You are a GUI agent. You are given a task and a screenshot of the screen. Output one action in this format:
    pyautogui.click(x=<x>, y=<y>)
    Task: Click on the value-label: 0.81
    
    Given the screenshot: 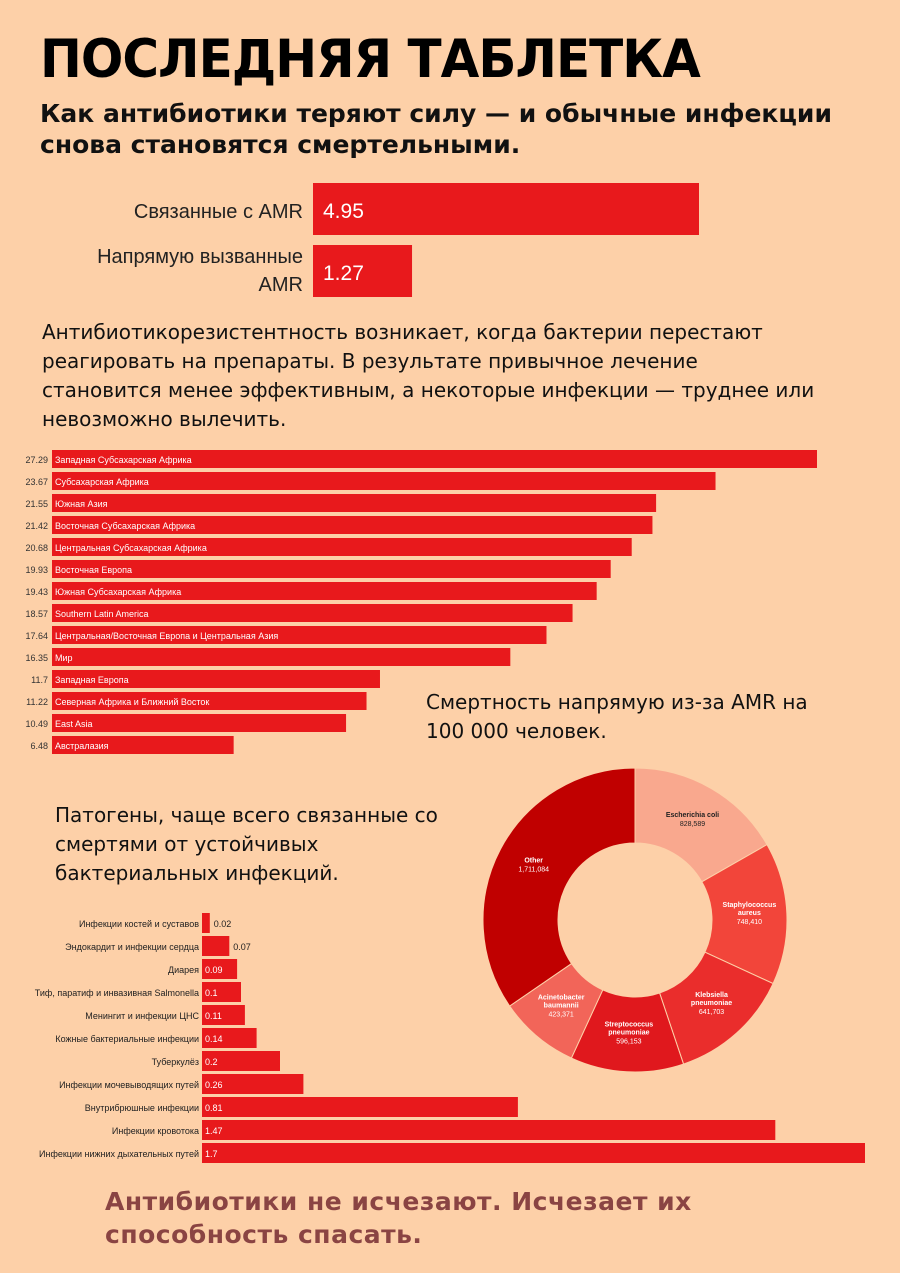 What is the action you would take?
    pyautogui.click(x=214, y=1108)
    